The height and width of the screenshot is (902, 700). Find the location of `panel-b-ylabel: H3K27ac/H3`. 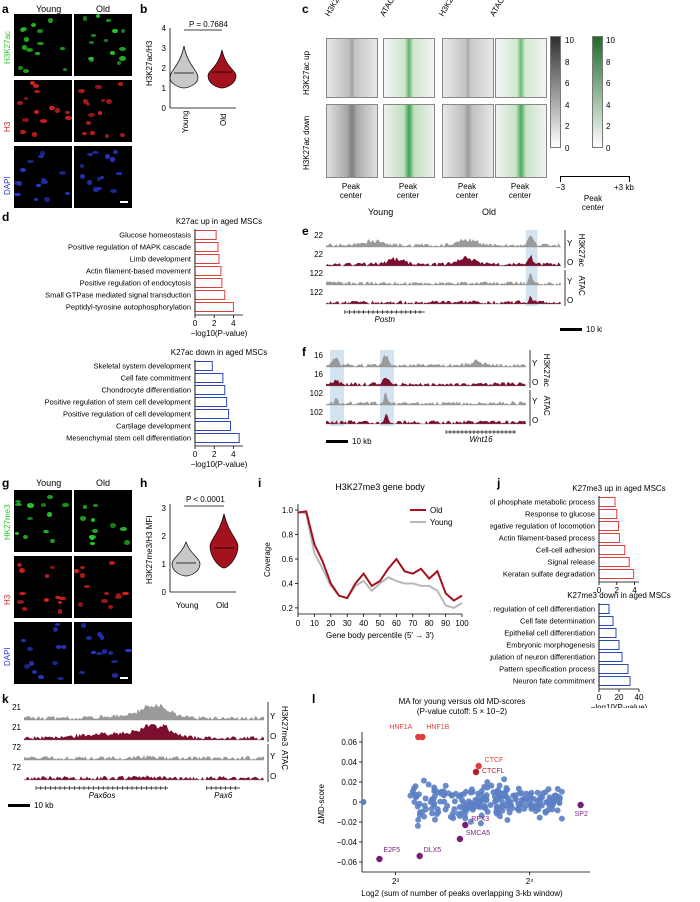

panel-b-ylabel: H3K27ac/H3 is located at coordinates (149, 63).